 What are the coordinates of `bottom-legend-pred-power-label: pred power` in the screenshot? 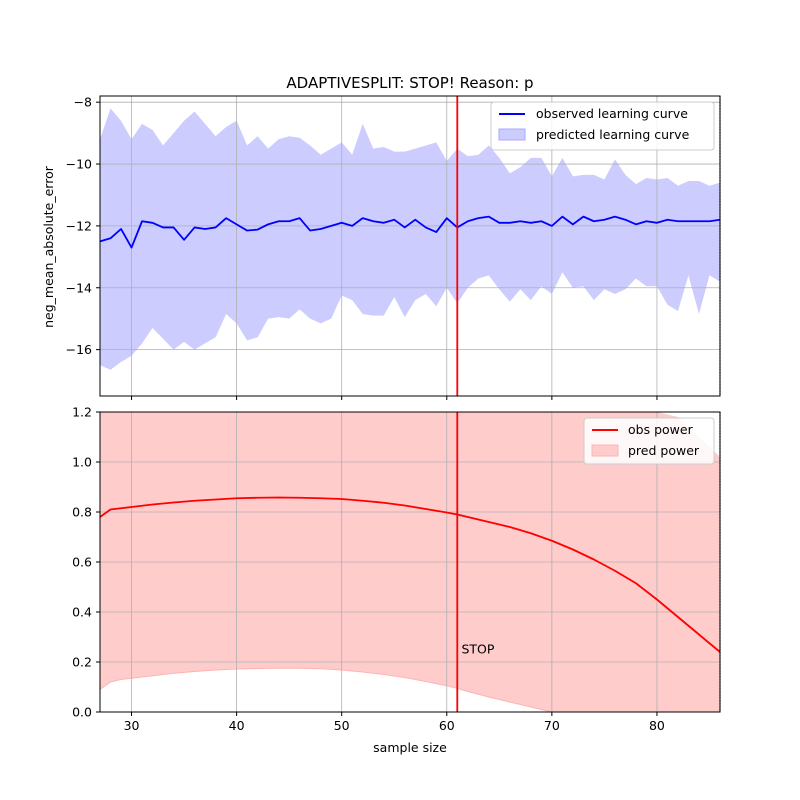 It's located at (664, 450).